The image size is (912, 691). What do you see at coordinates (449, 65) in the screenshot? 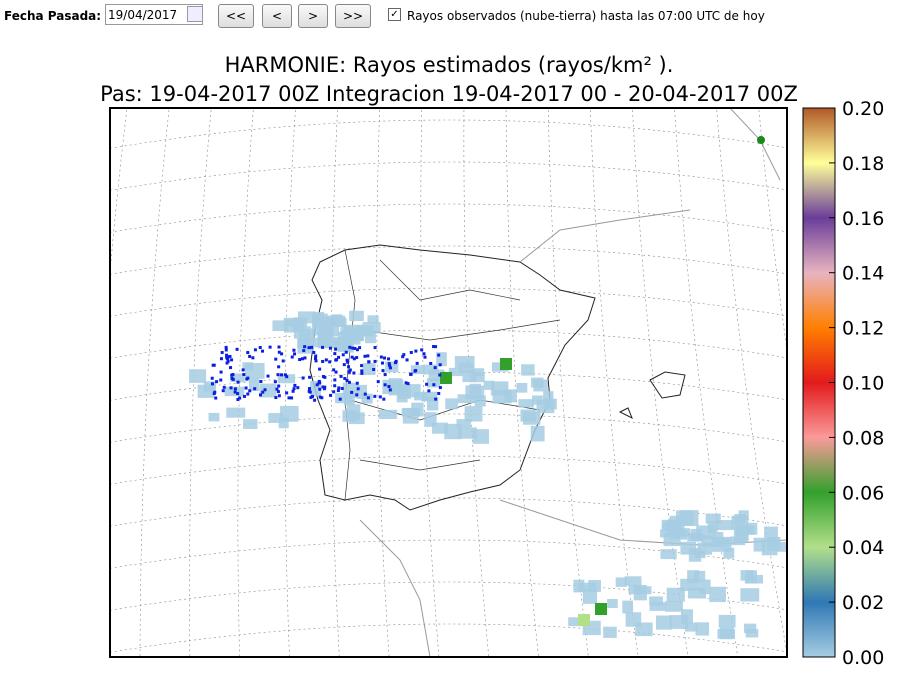
I see `title-line1: HARMONIE: Rayos estimados (rayos/km² ).` at bounding box center [449, 65].